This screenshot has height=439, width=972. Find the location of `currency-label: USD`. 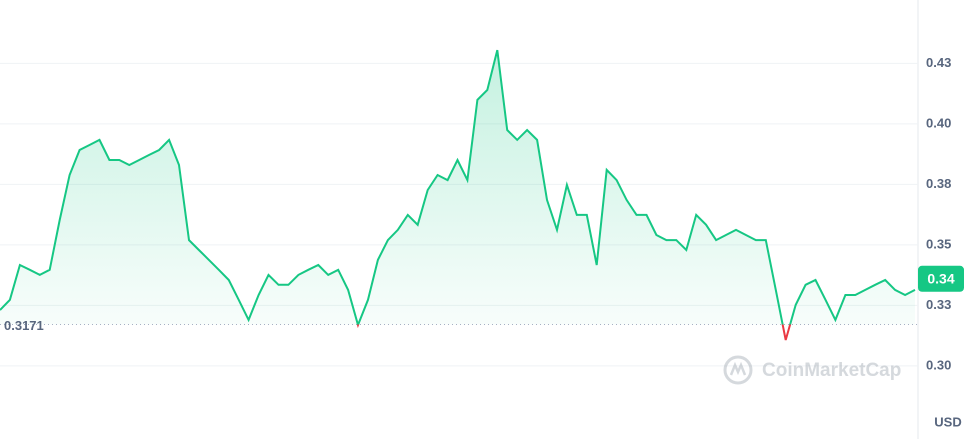

currency-label: USD is located at coordinates (947, 421).